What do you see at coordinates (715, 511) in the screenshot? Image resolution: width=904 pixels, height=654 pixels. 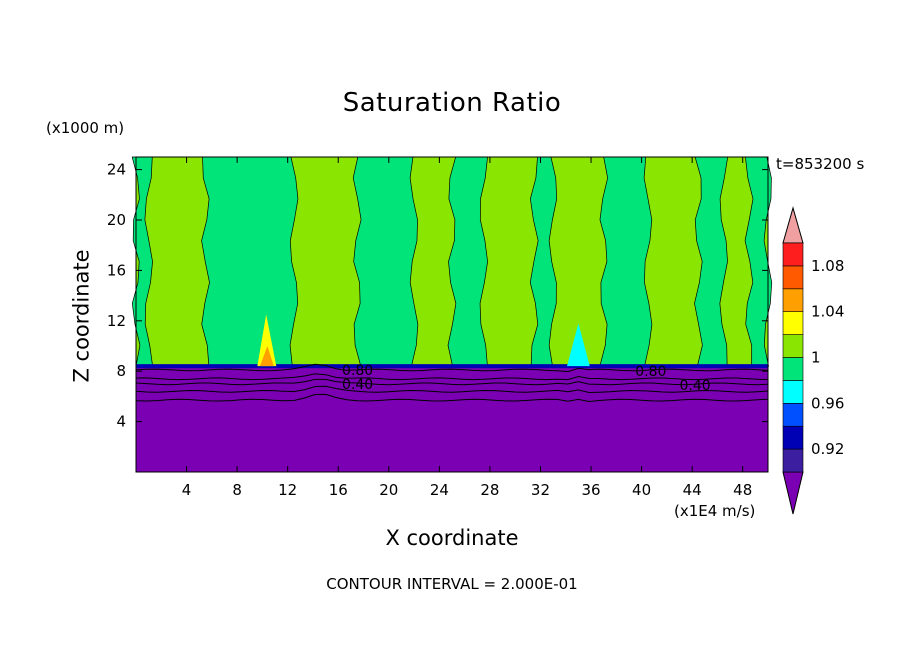 I see `x-unit-label: (x1E4 m/s)` at bounding box center [715, 511].